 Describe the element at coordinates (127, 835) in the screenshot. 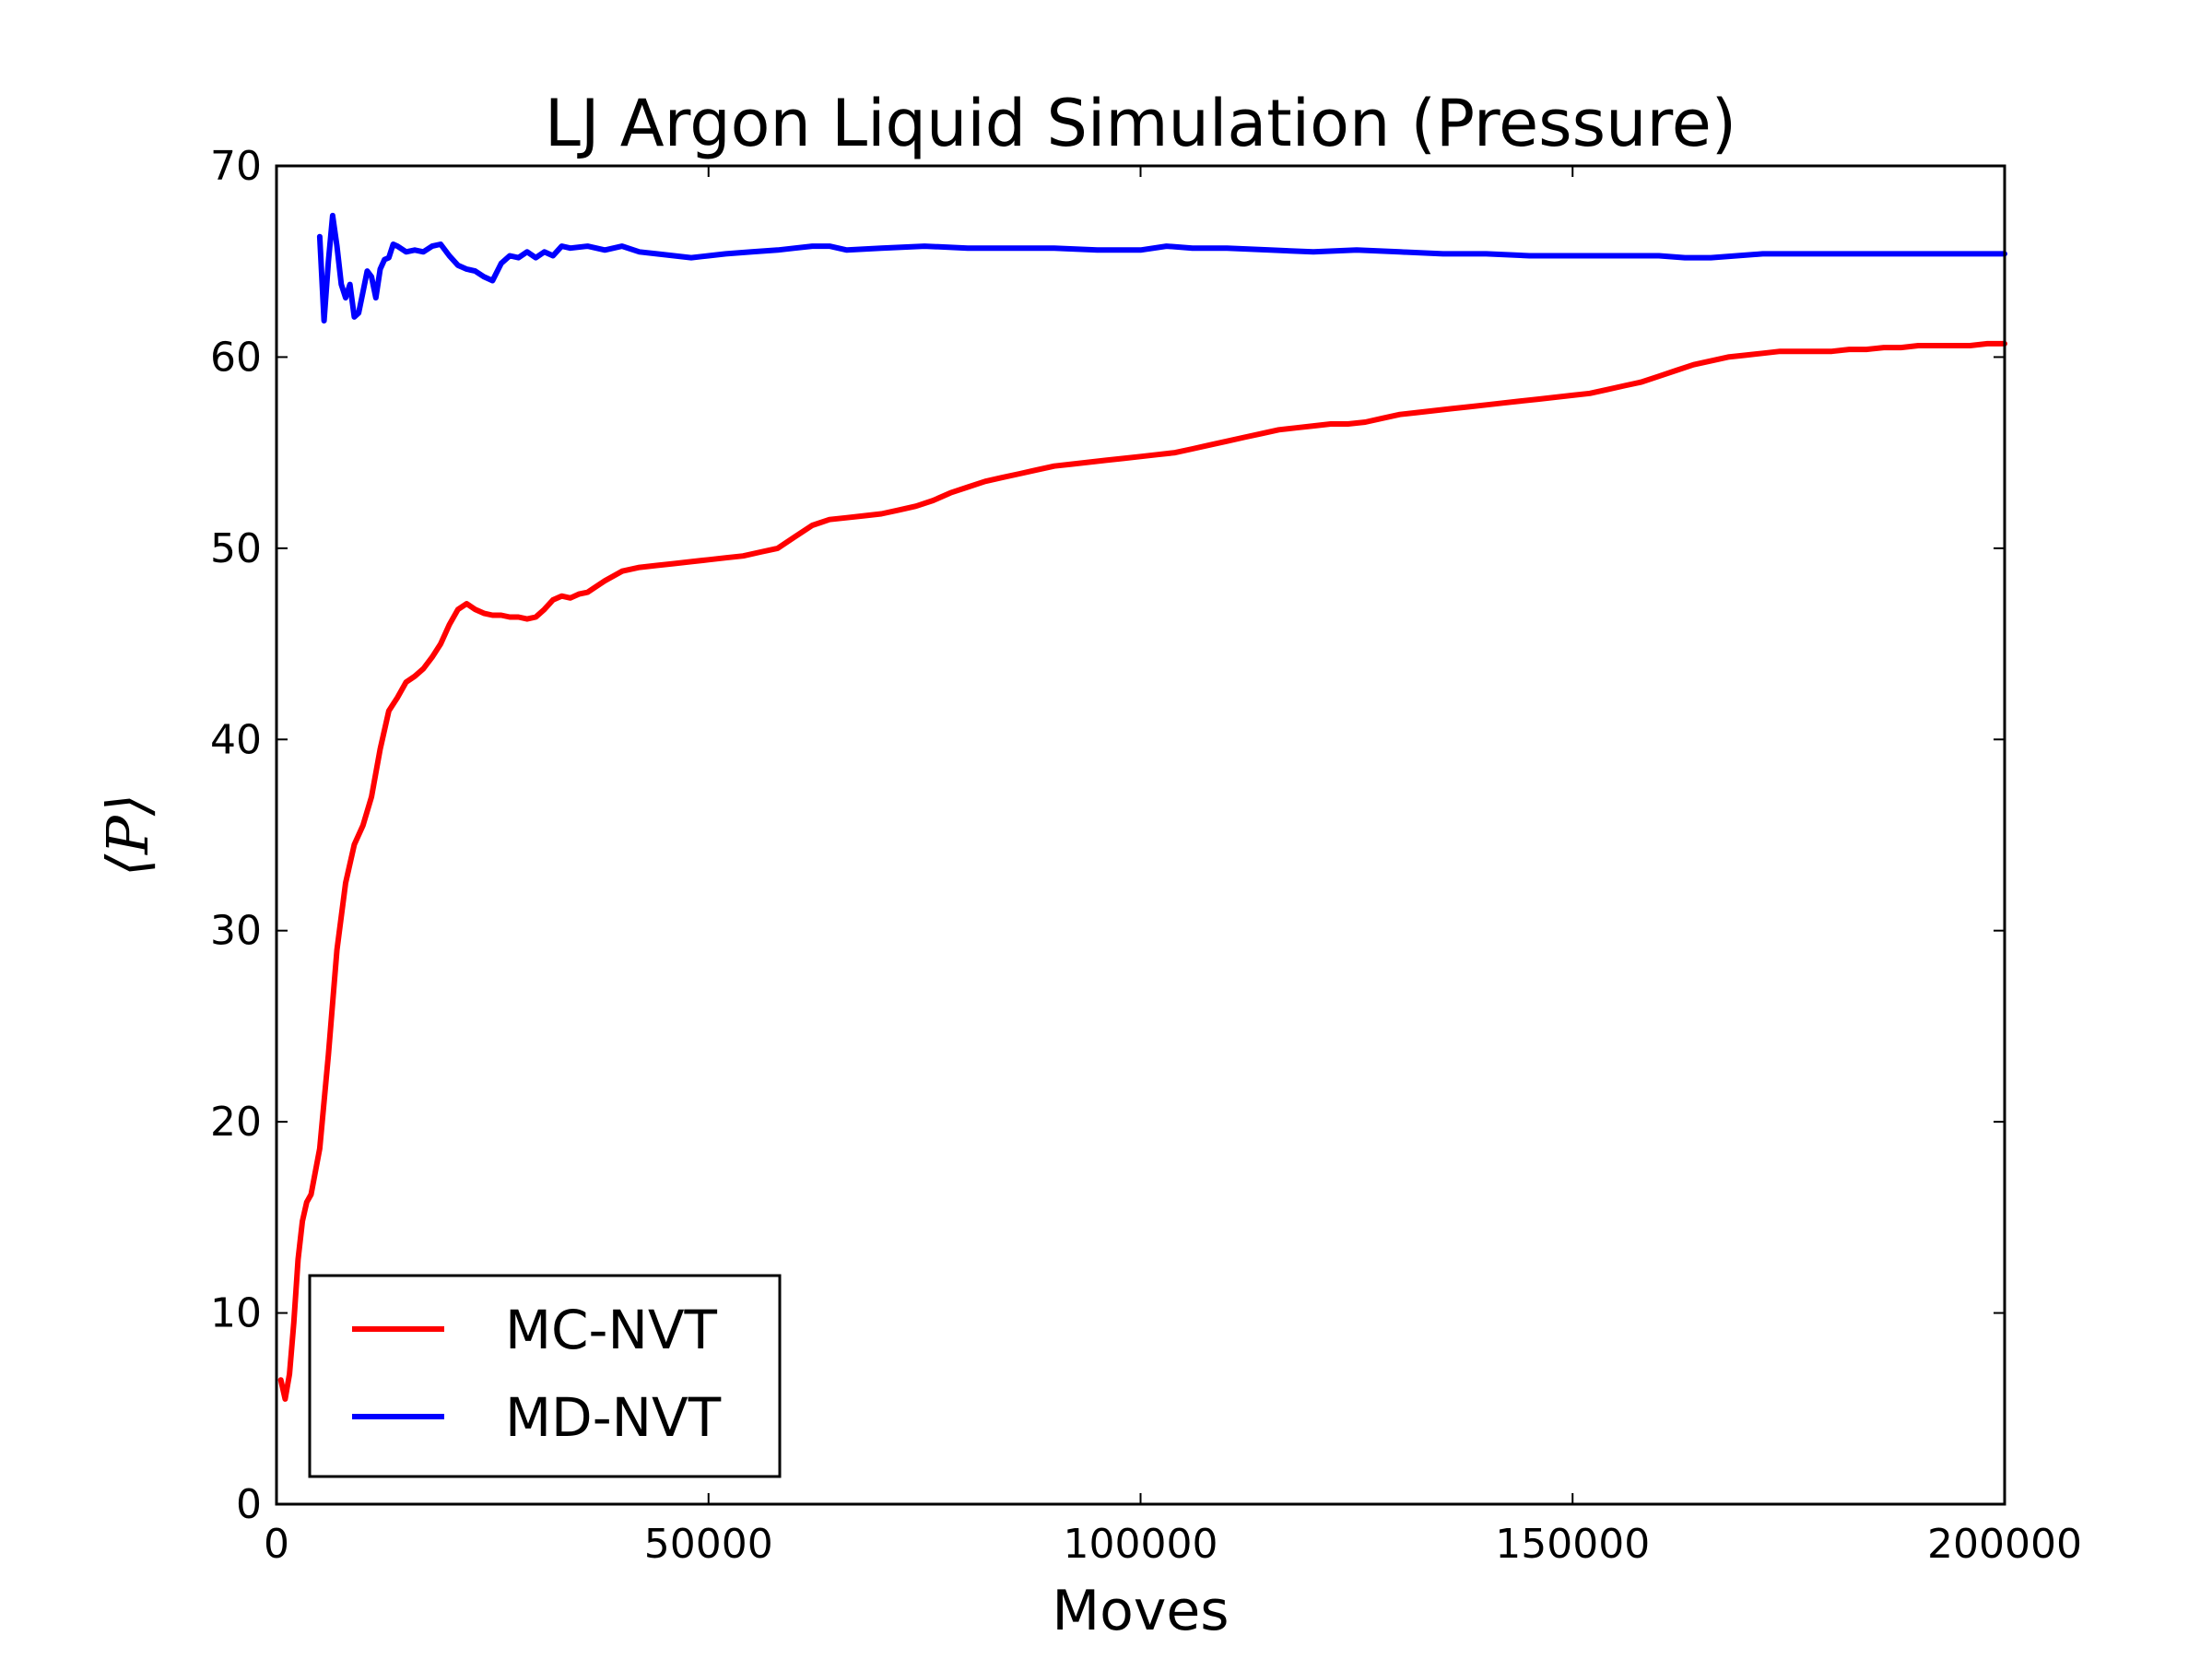

I see `y-axis-label: ⟨P⟩` at that location.